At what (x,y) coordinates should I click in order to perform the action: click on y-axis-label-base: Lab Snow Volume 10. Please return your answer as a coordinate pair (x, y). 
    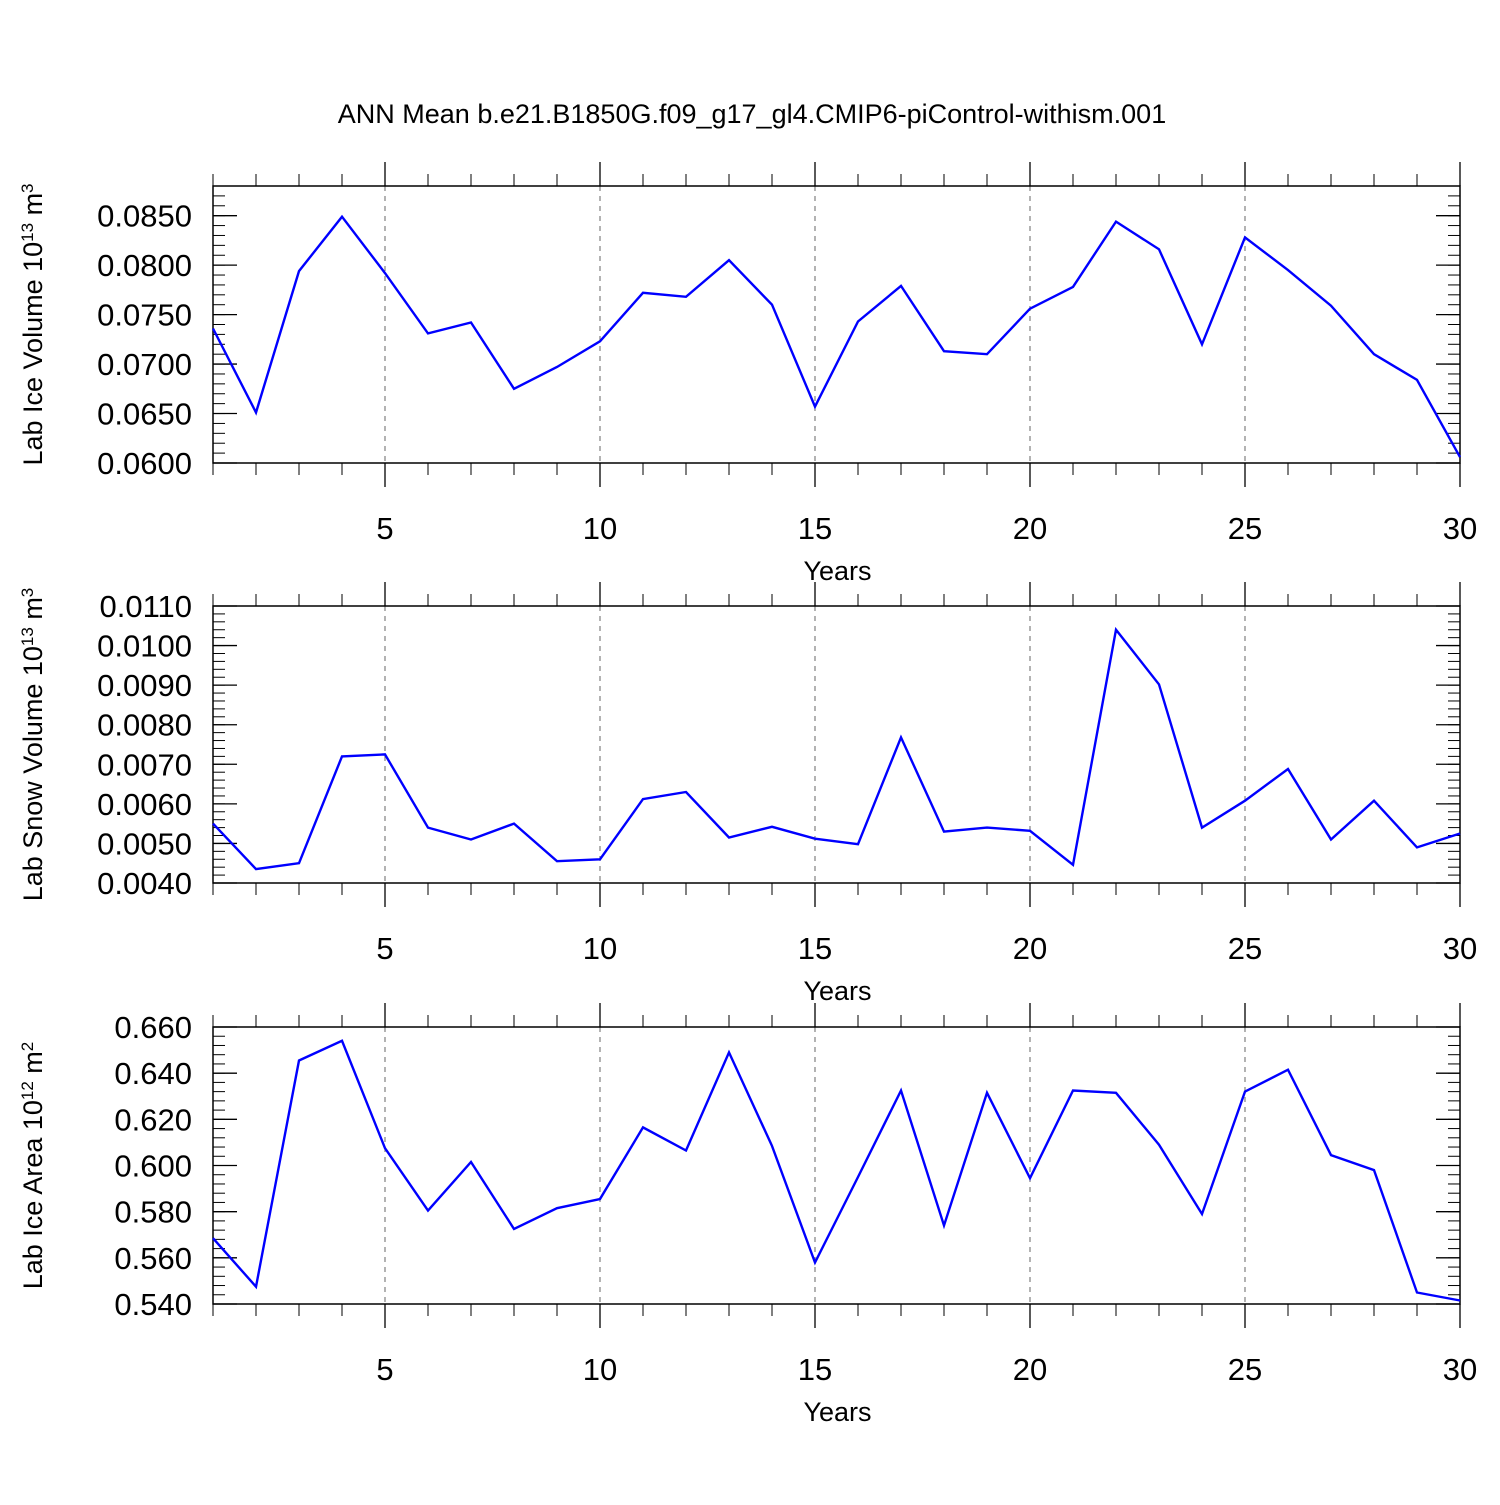
    Looking at the image, I should click on (33, 773).